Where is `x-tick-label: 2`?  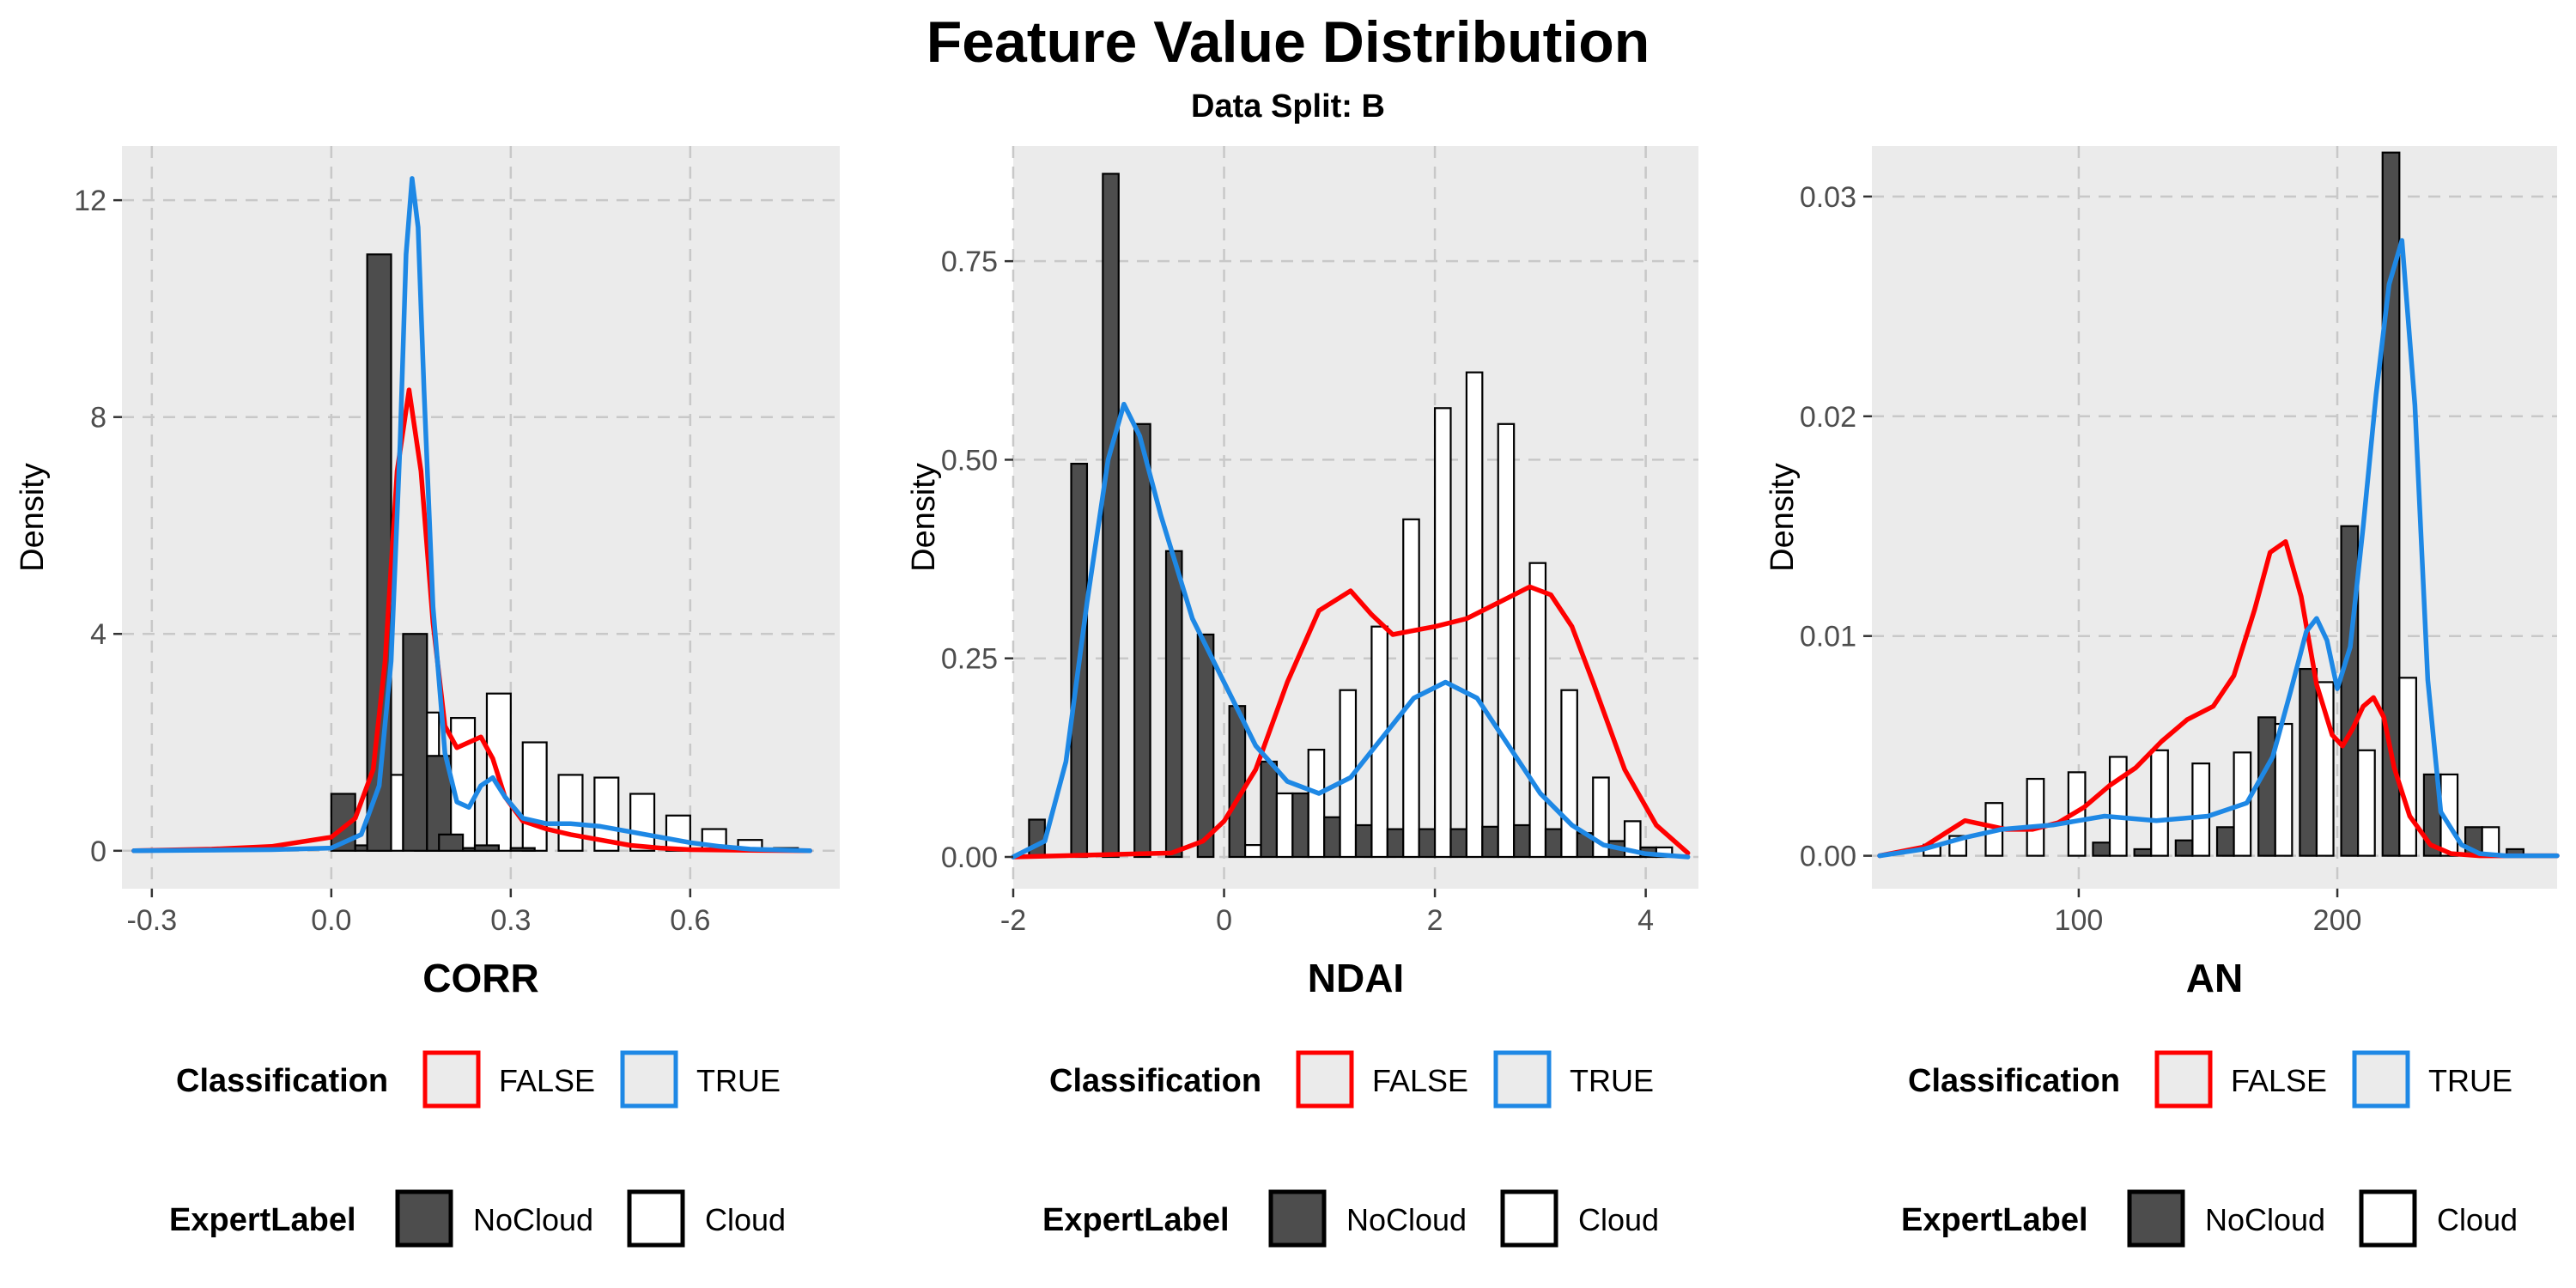 x-tick-label: 2 is located at coordinates (1435, 921).